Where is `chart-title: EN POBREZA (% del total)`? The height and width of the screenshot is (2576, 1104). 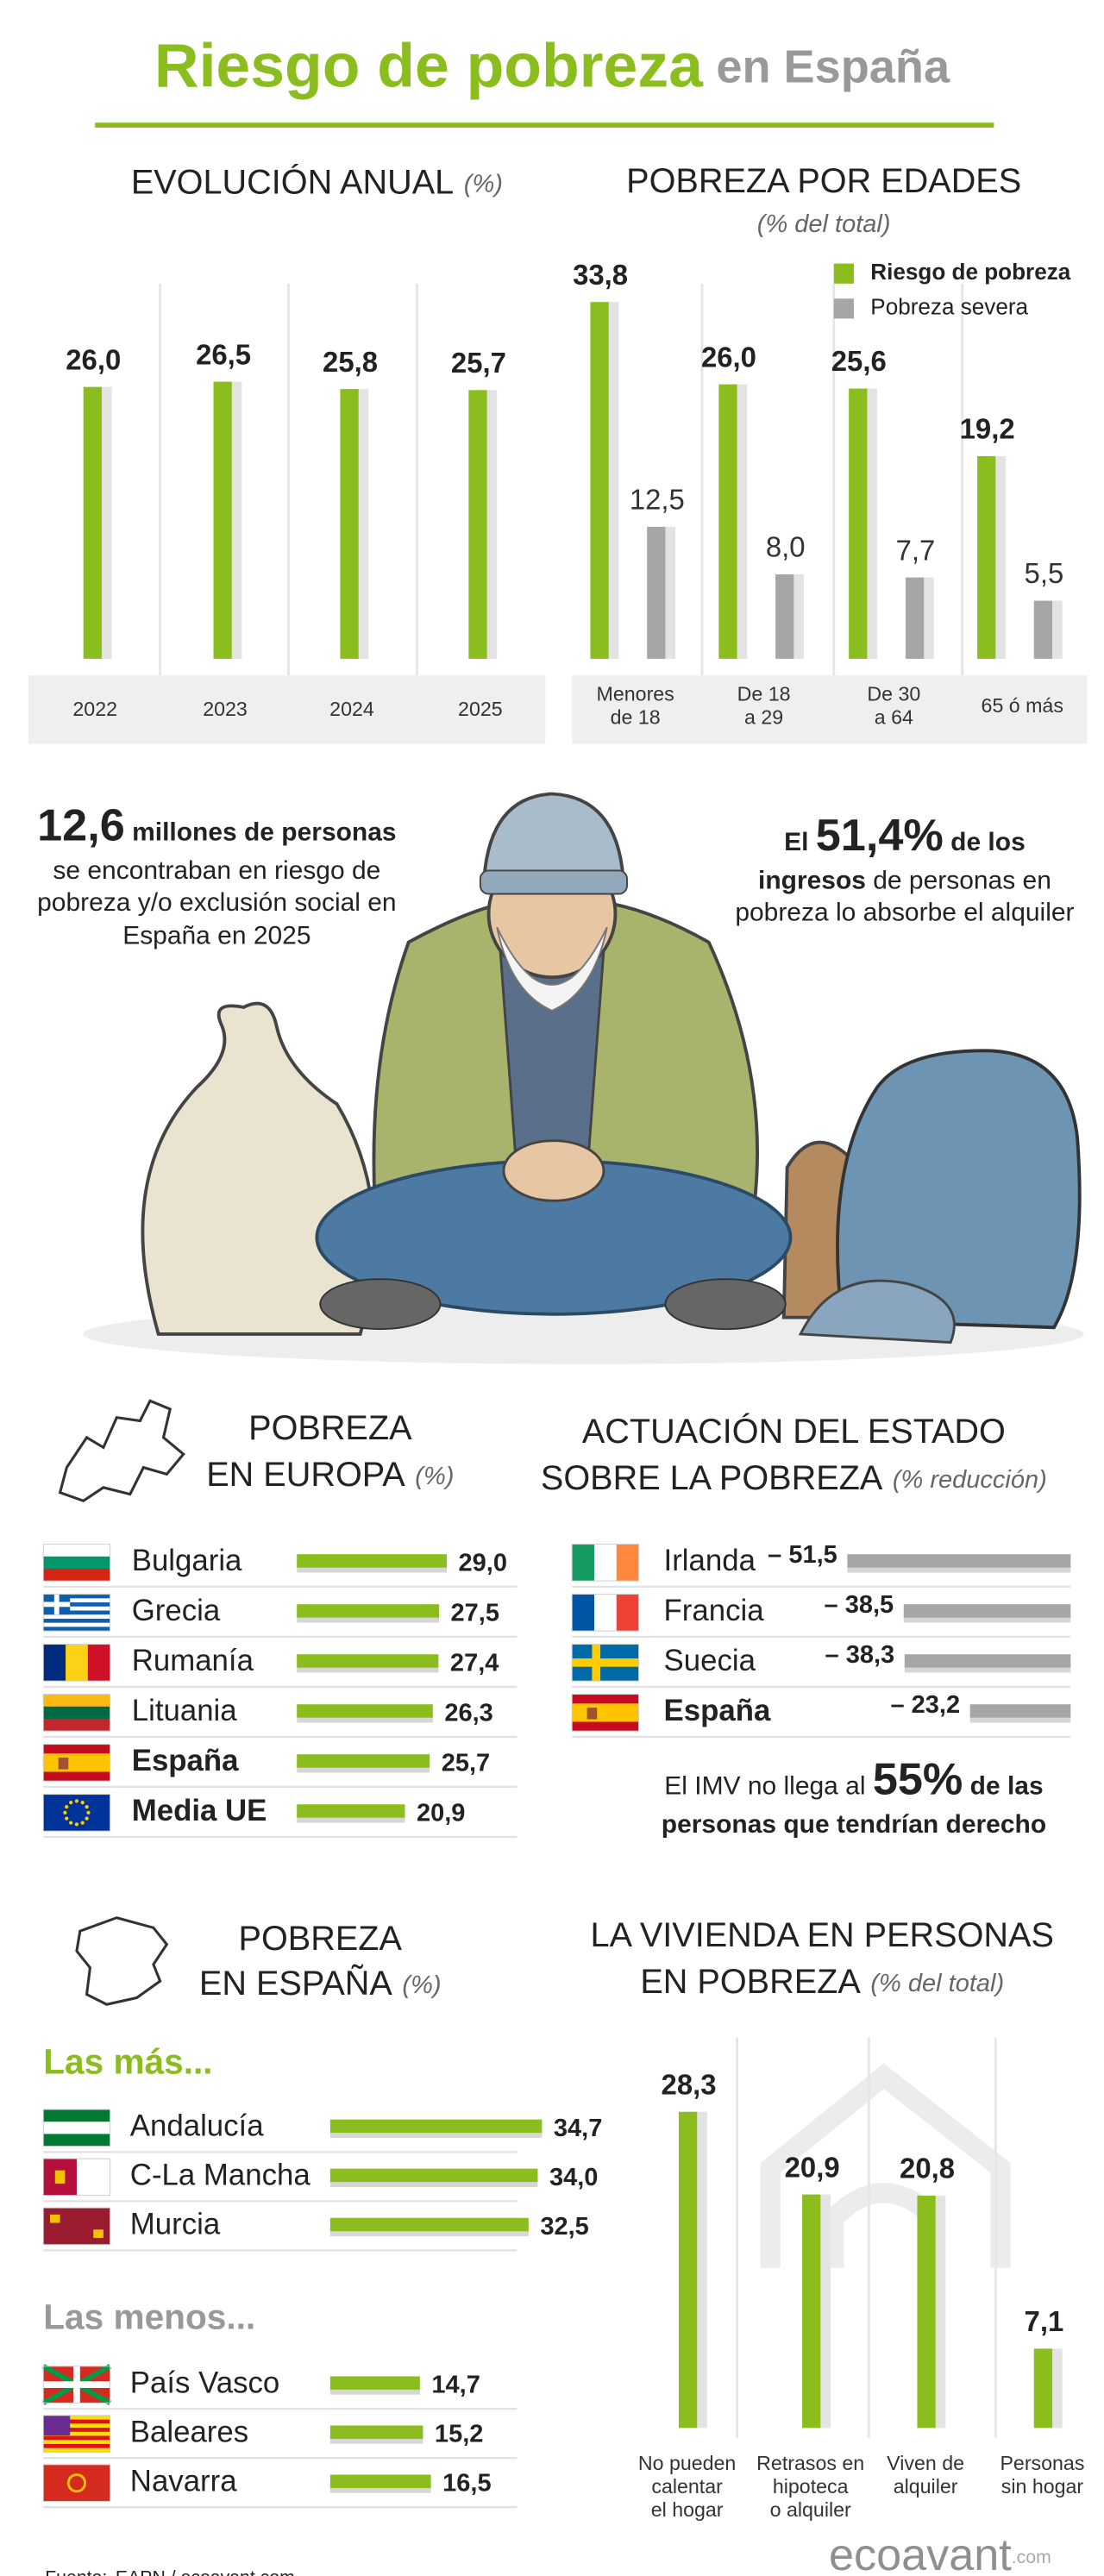
chart-title: EN POBREZA (% del total) is located at coordinates (822, 1983).